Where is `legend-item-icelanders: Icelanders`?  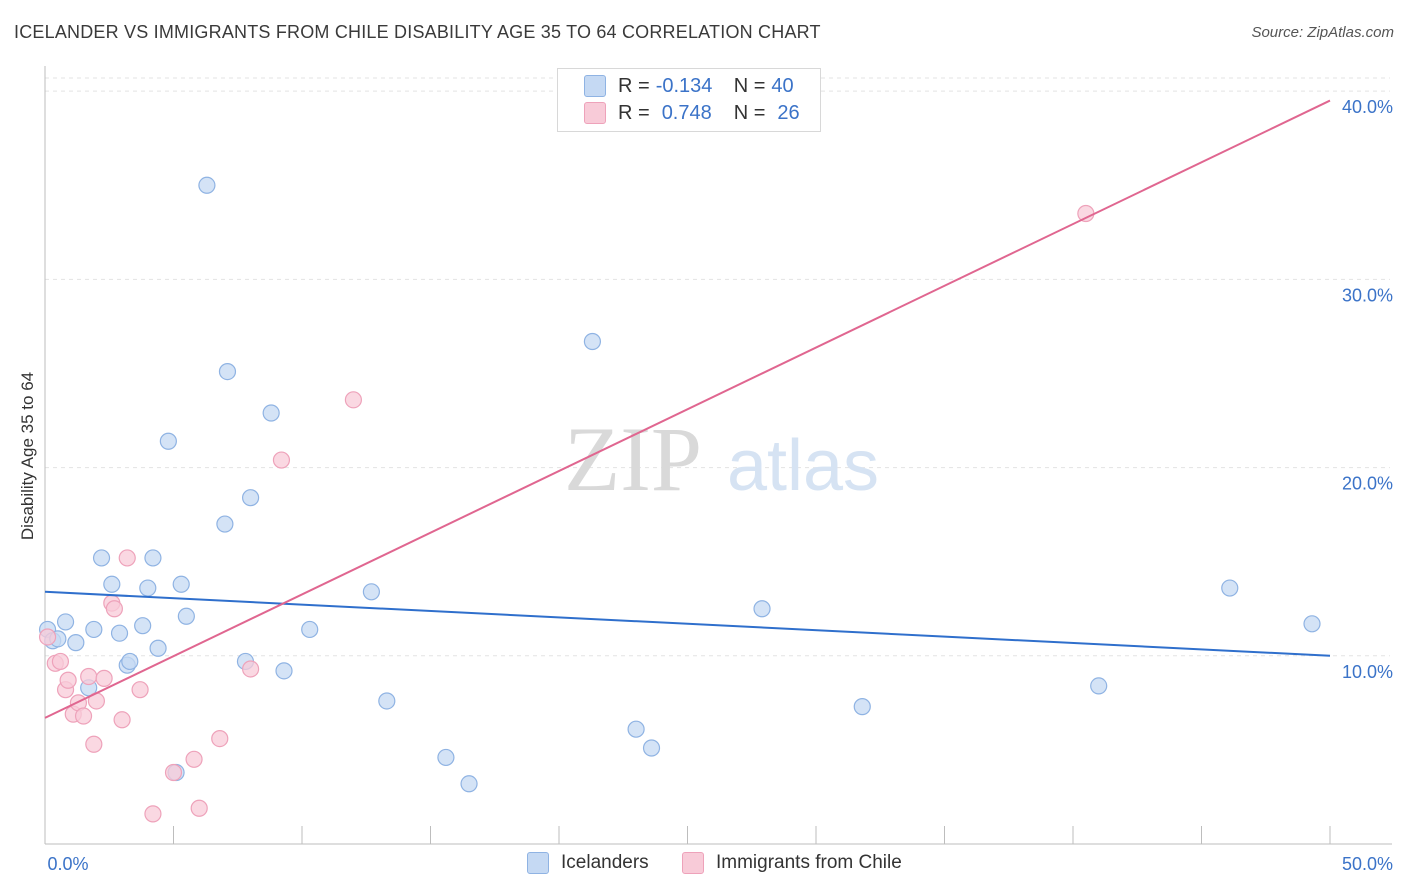 legend-item-icelanders: Icelanders is located at coordinates (588, 863).